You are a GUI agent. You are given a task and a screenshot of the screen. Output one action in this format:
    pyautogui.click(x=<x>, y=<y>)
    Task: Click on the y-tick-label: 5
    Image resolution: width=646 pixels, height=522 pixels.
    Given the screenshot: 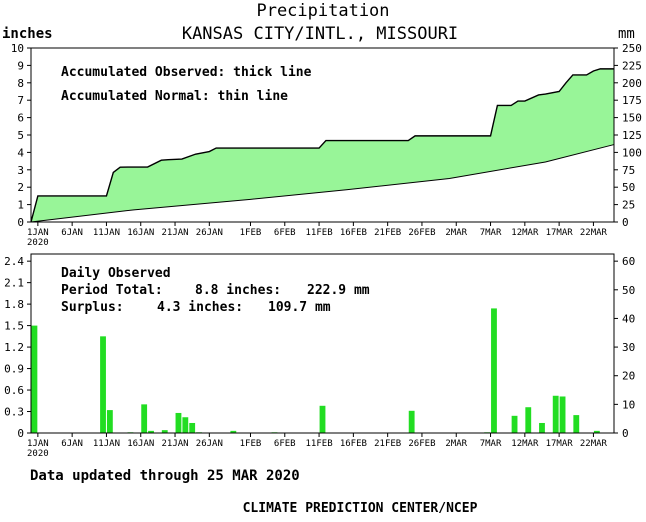 What is the action you would take?
    pyautogui.click(x=20, y=135)
    